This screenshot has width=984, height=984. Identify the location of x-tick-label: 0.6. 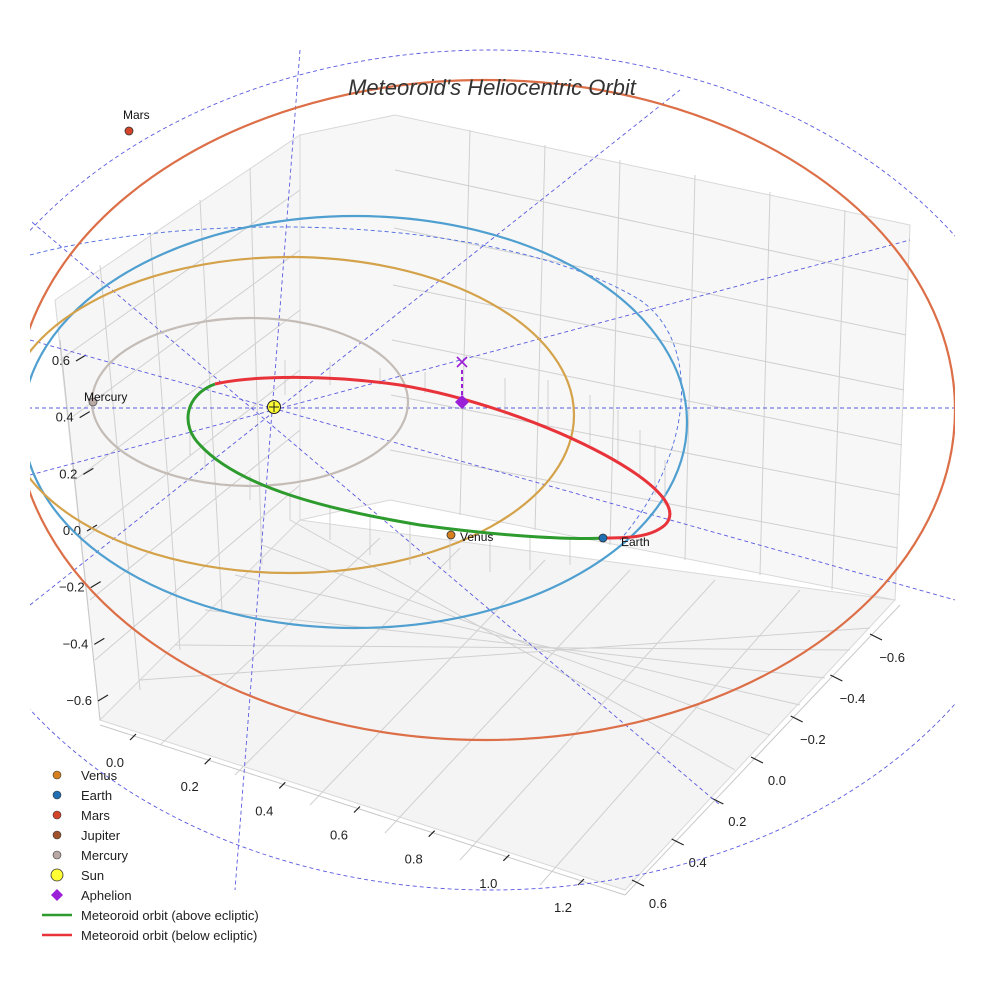
(339, 835).